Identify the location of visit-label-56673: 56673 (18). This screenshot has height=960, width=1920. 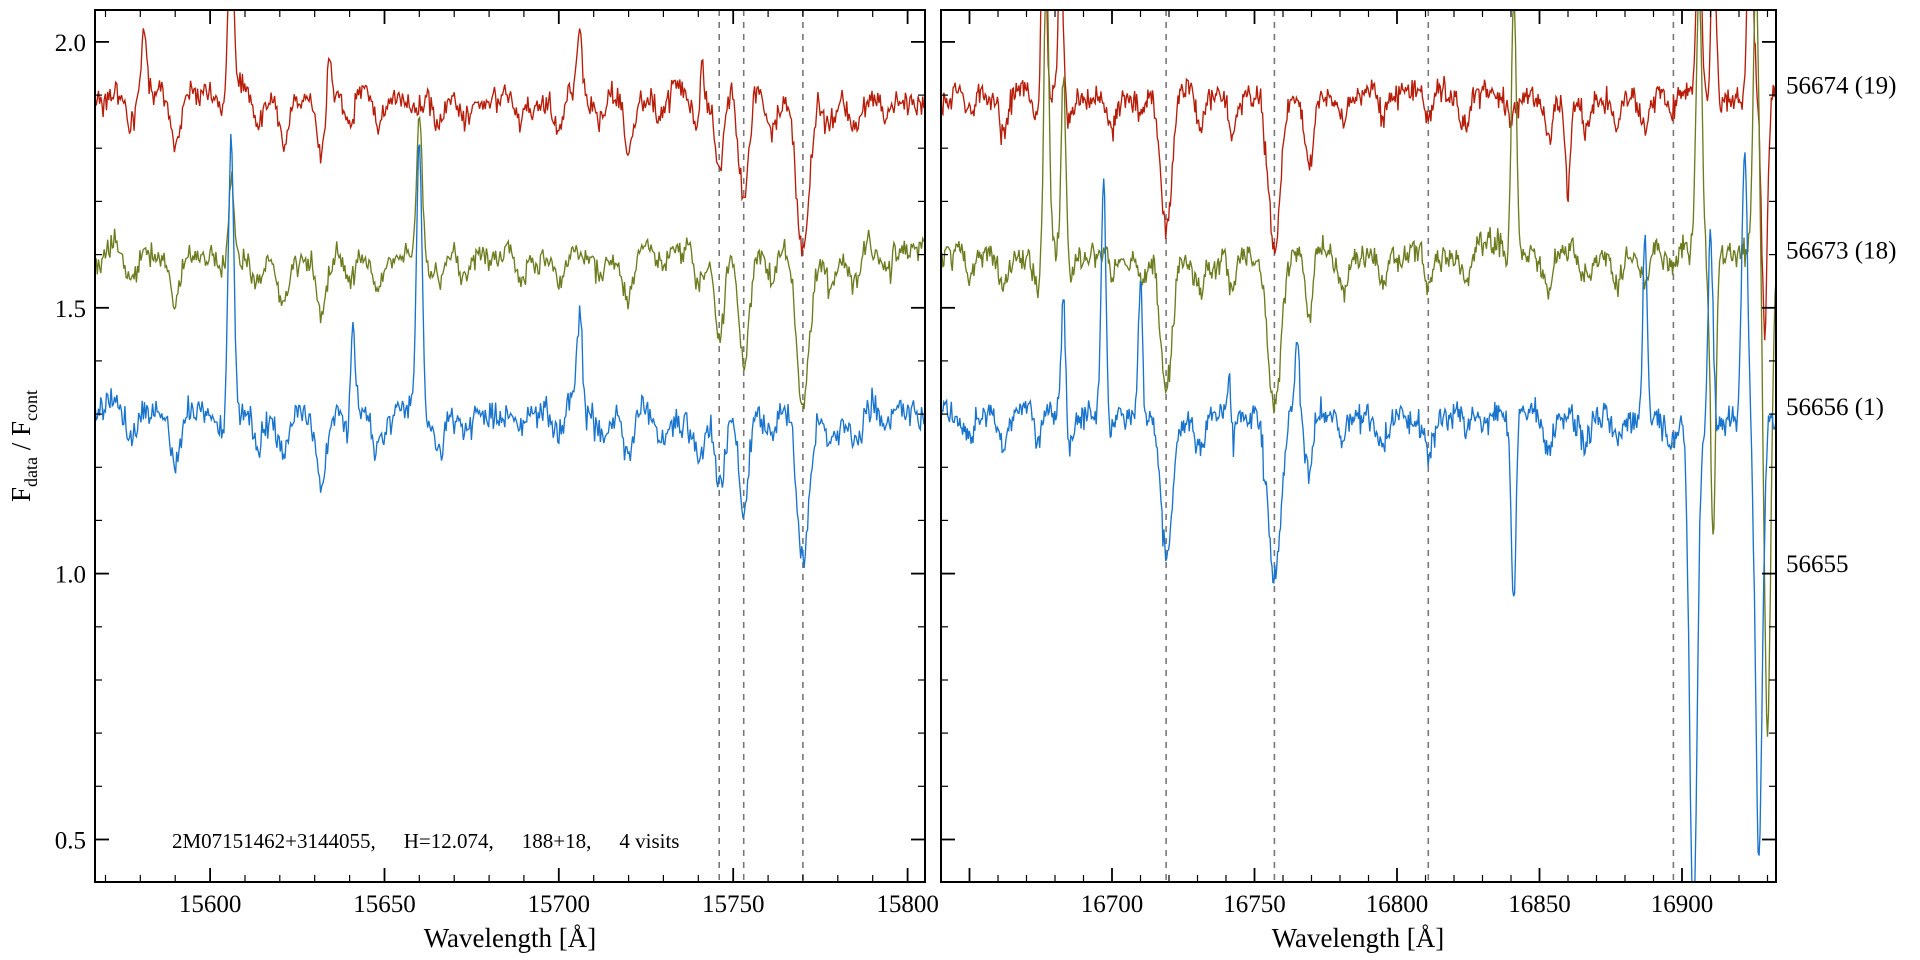
(1841, 250).